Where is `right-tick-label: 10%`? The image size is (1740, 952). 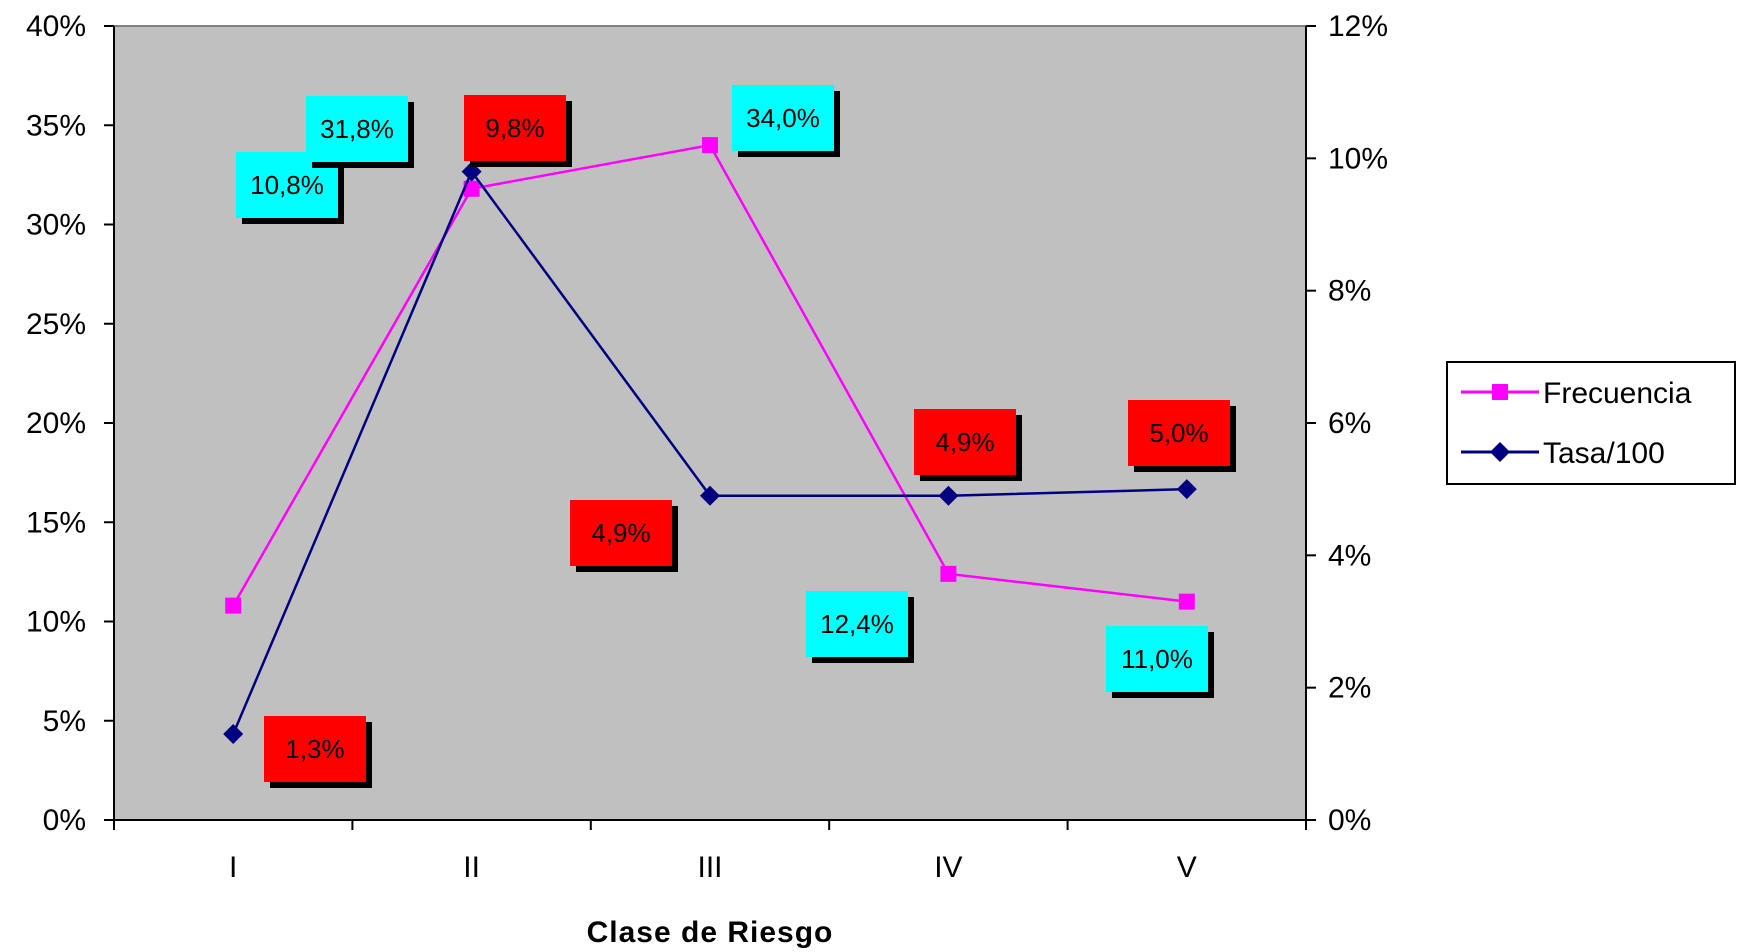 right-tick-label: 10% is located at coordinates (1358, 158).